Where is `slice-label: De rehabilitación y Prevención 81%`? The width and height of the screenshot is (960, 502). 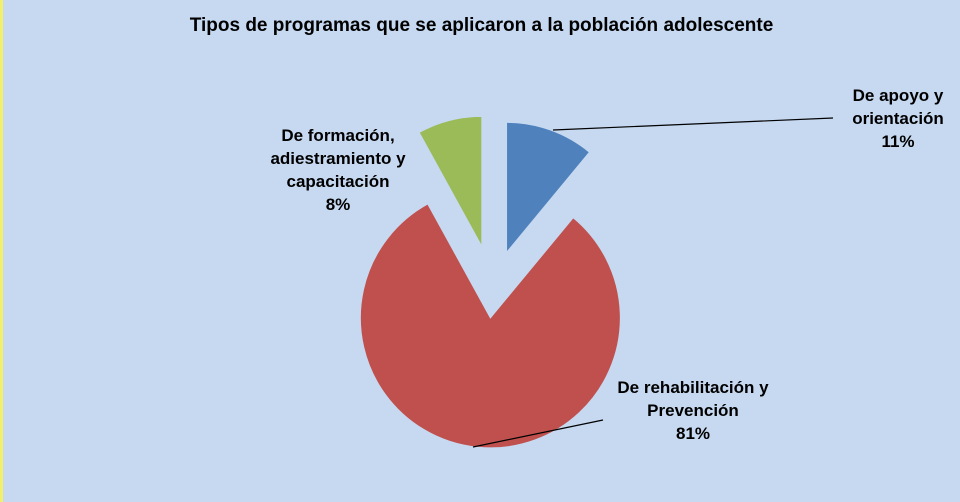 slice-label: De rehabilitación y Prevención 81% is located at coordinates (693, 410).